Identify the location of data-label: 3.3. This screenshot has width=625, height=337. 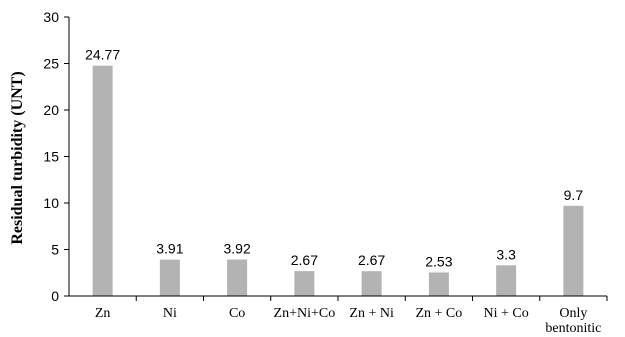
(506, 254).